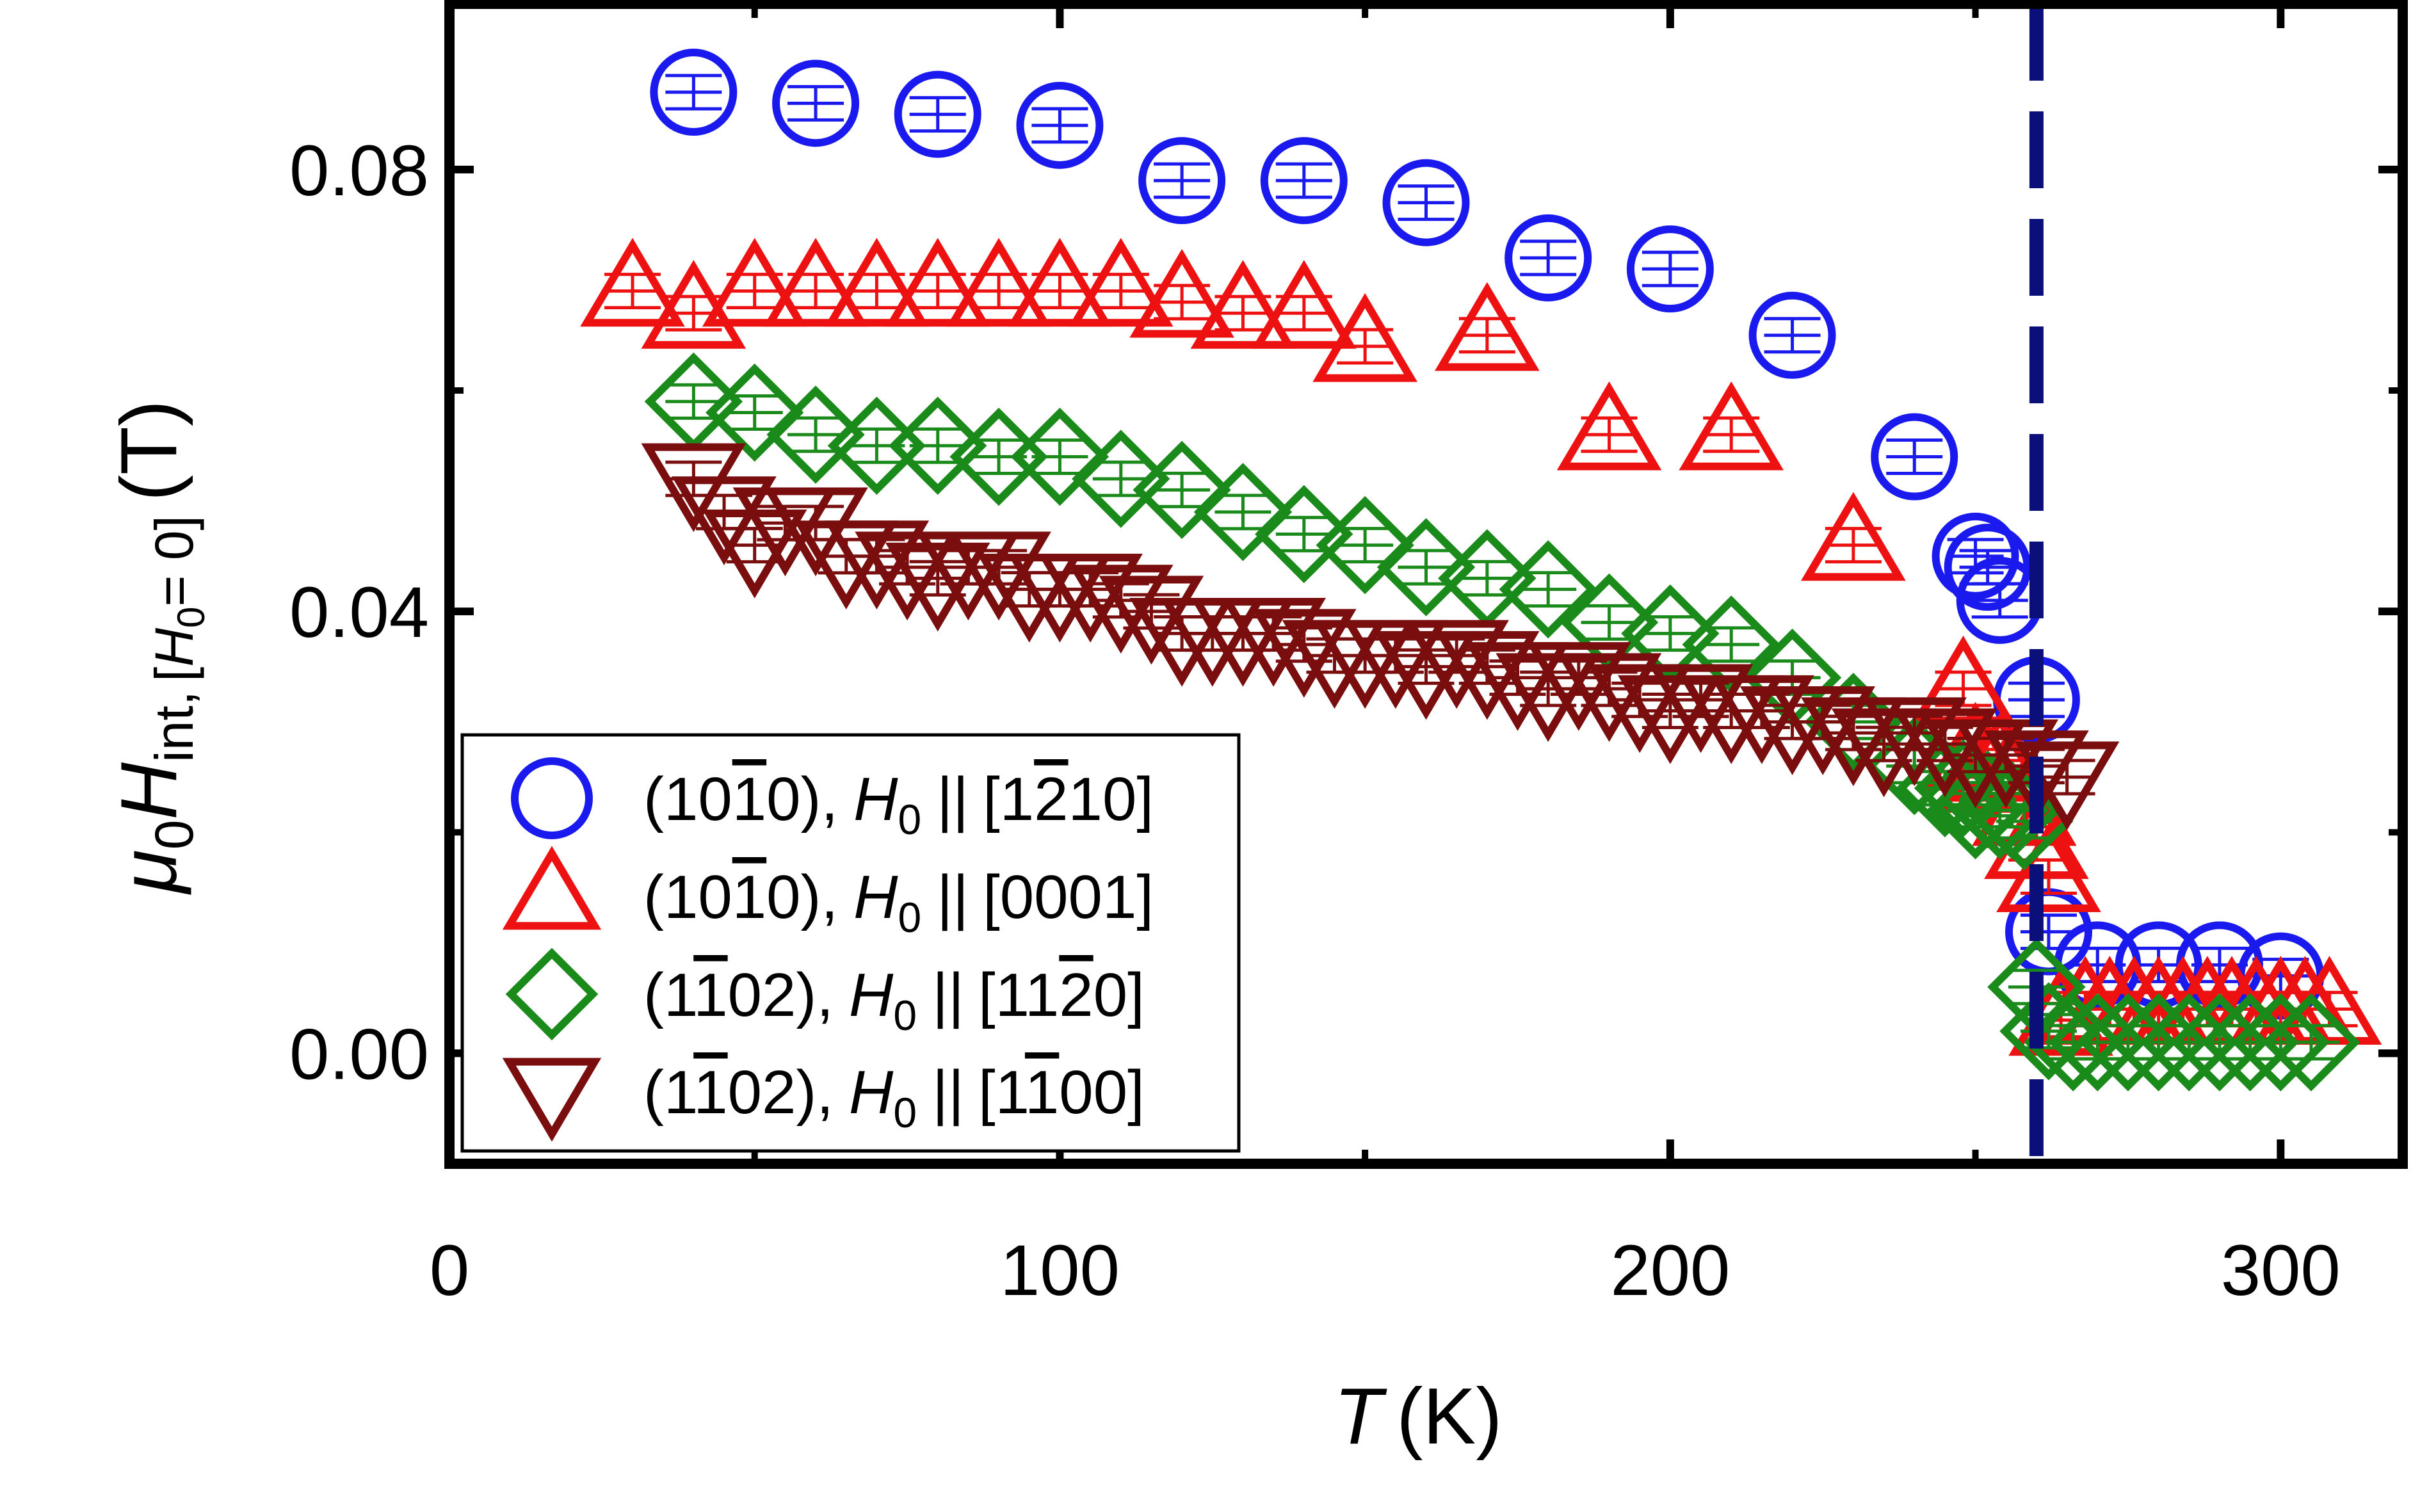  I want to click on y-axis-title: μ0Hint,[H0= 0](T), so click(159, 647).